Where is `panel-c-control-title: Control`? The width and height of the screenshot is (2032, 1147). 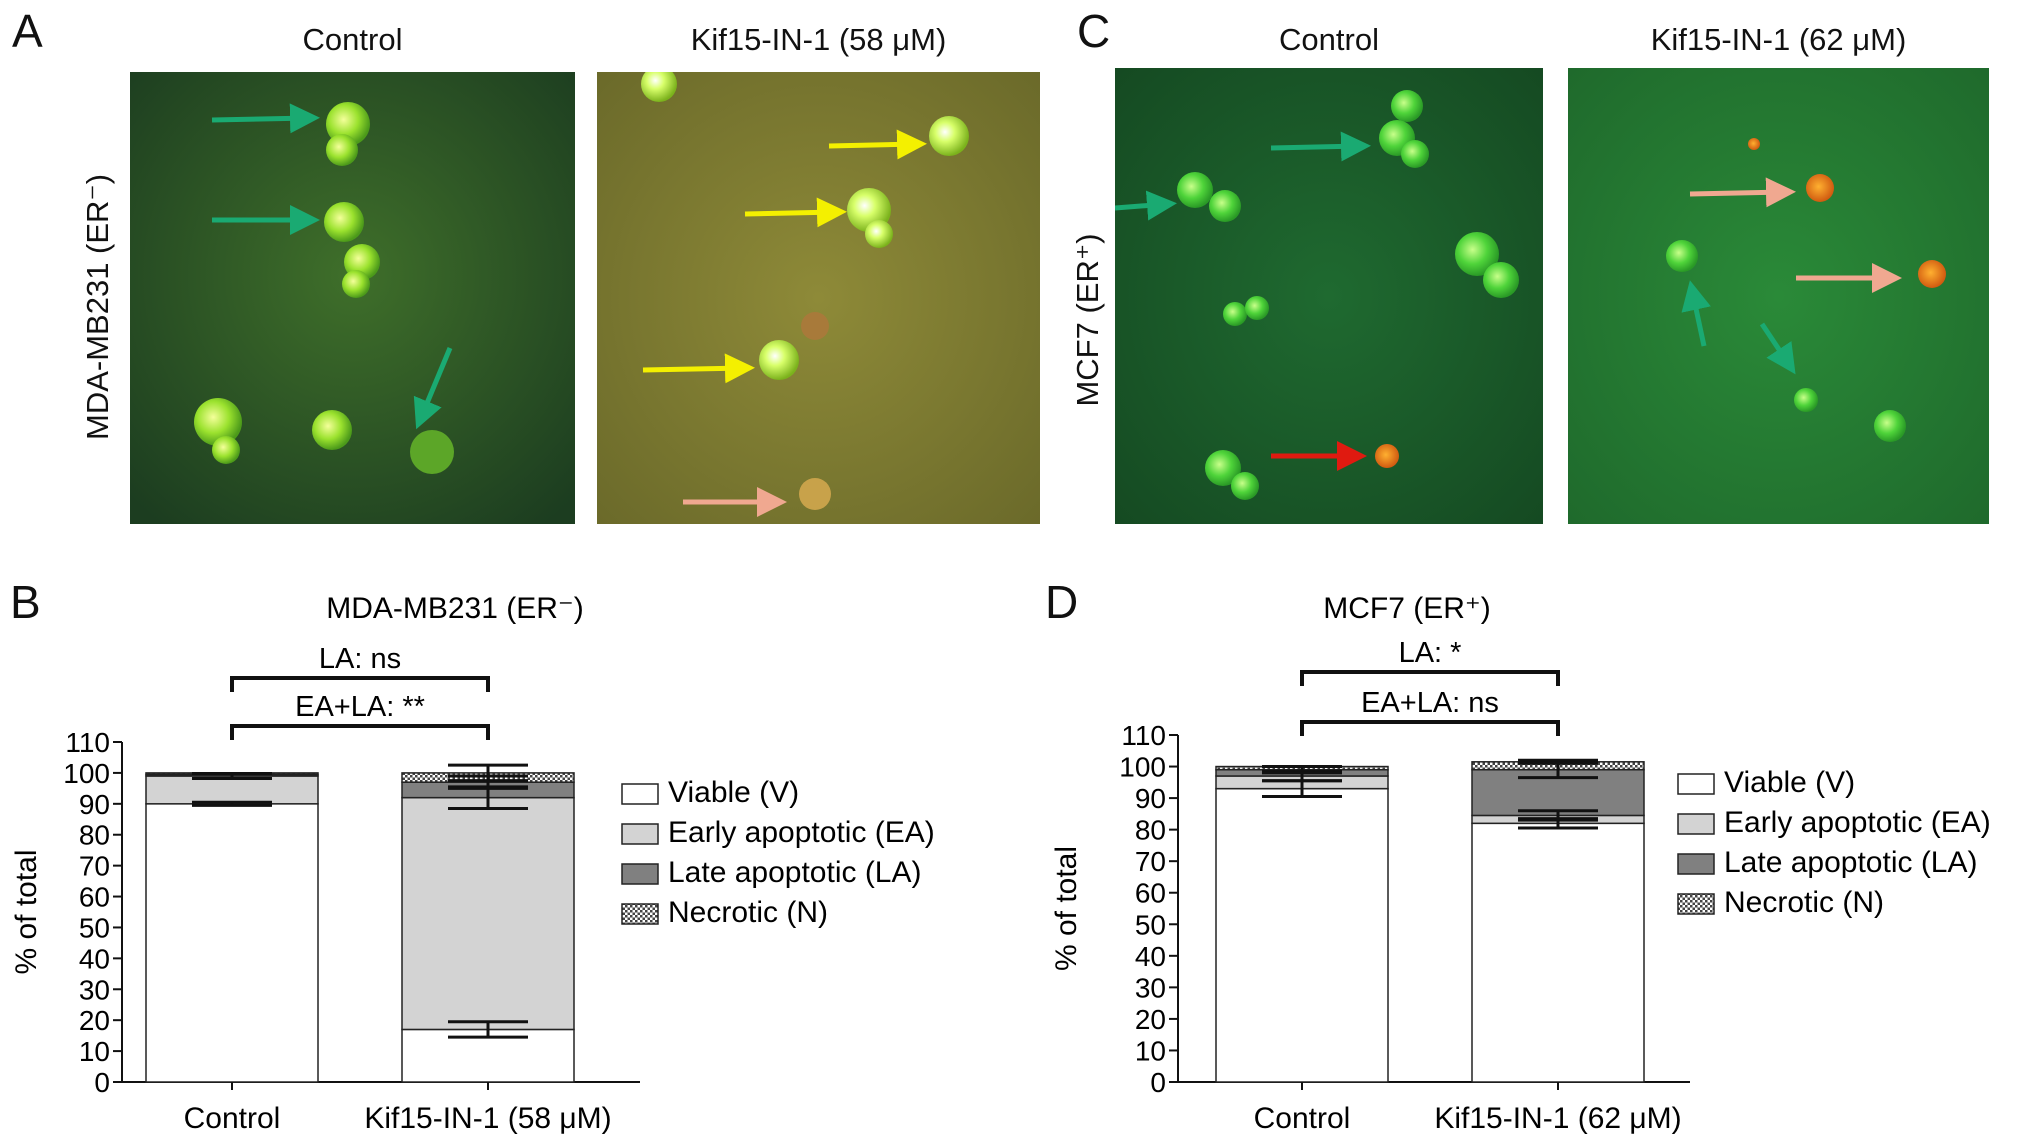 panel-c-control-title: Control is located at coordinates (1329, 39).